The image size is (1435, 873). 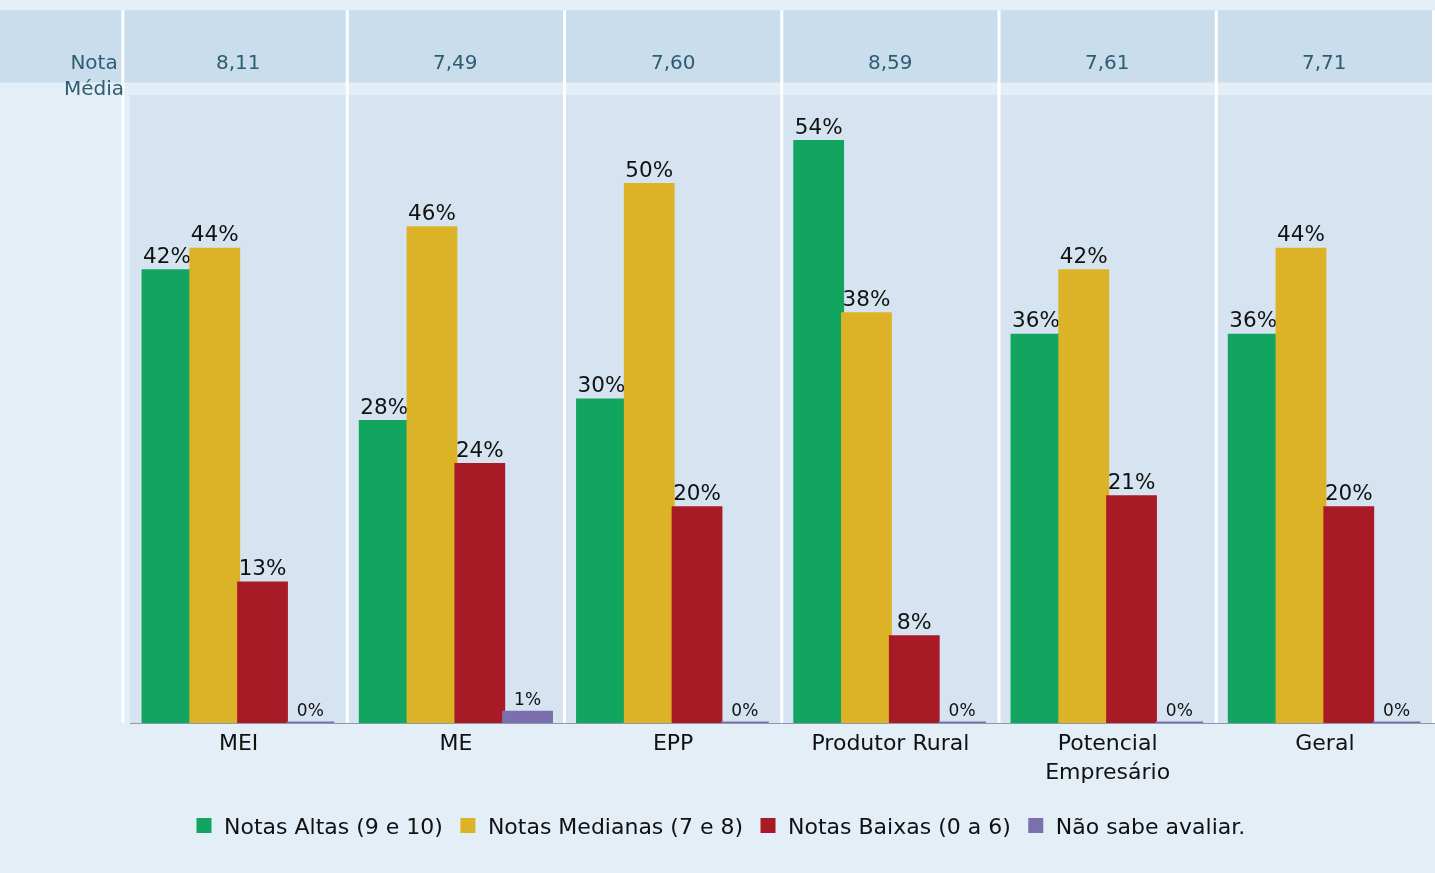 What do you see at coordinates (866, 298) in the screenshot?
I see `data-label: 38%` at bounding box center [866, 298].